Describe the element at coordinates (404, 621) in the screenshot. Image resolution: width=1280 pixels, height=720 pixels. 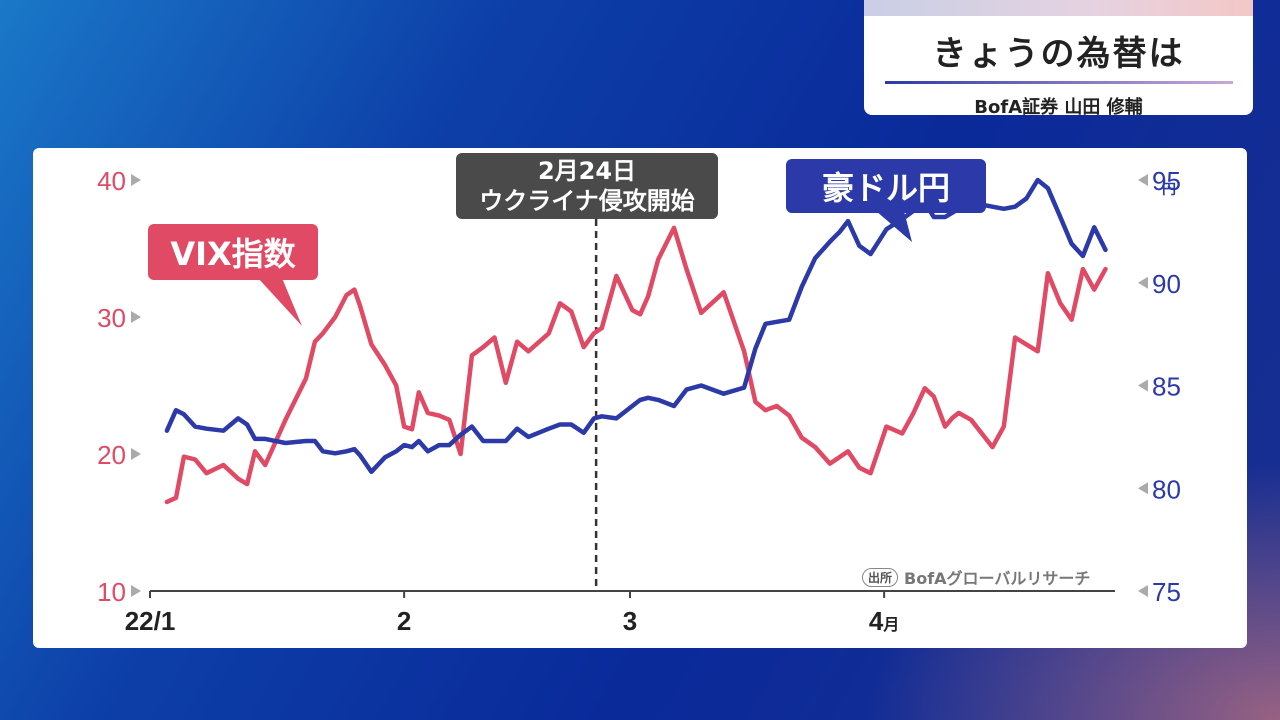
I see `x-tick-label: 2` at that location.